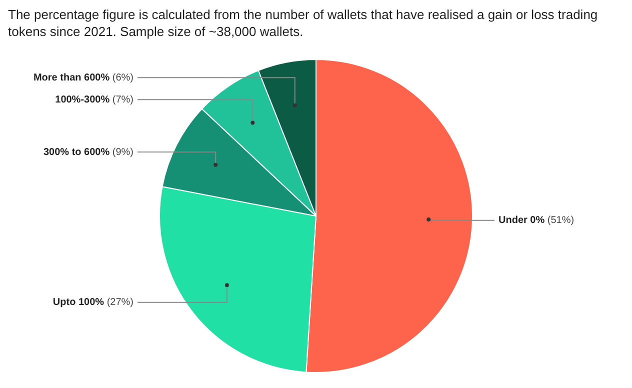 This screenshot has height=388, width=632. I want to click on slice-label: Upto 100%, so click(78, 302).